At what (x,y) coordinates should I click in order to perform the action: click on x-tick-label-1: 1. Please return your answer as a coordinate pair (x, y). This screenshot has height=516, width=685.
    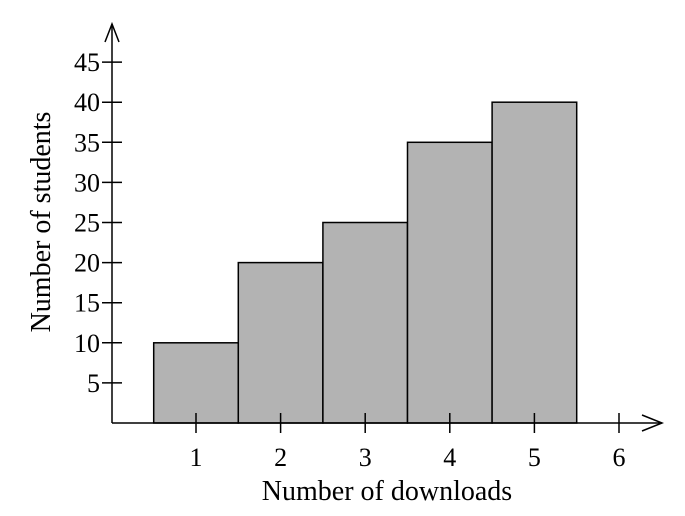
    Looking at the image, I should click on (196, 457).